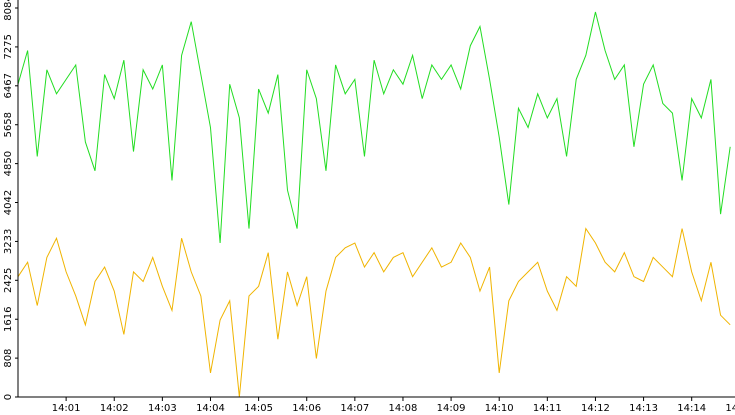 This screenshot has height=415, width=735. What do you see at coordinates (691, 408) in the screenshot?
I see `x-tick-label: 14:14` at bounding box center [691, 408].